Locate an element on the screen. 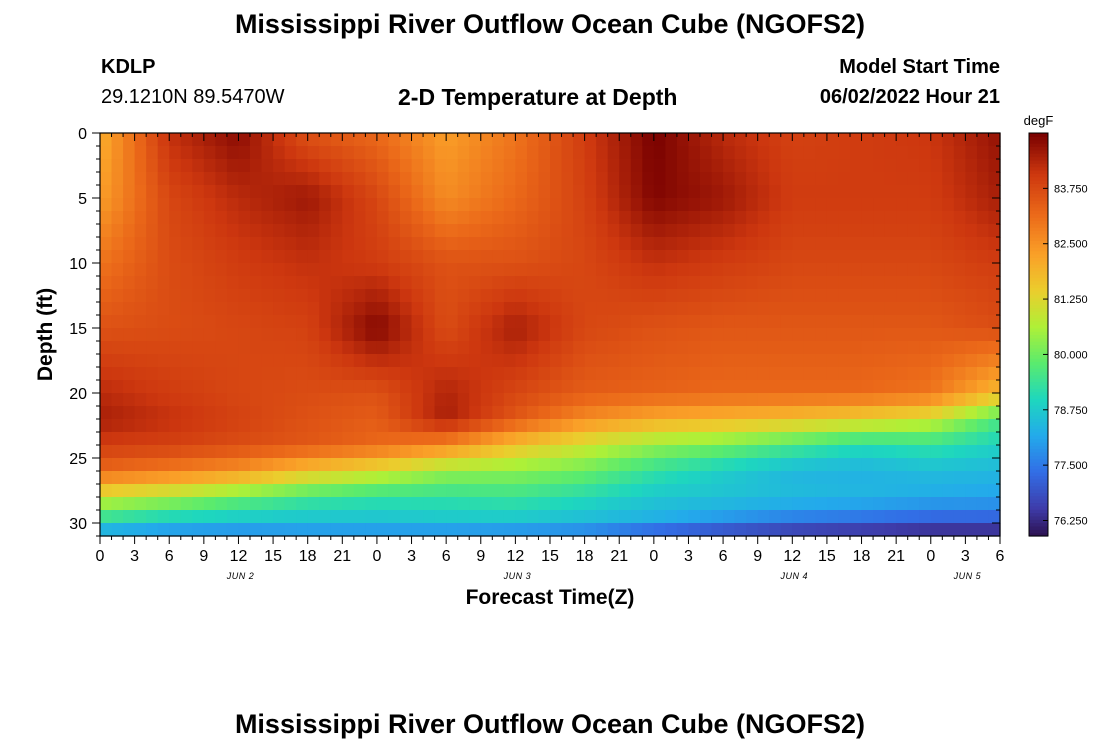 This screenshot has height=750, width=1100. colorbar-frame is located at coordinates (1038, 334).